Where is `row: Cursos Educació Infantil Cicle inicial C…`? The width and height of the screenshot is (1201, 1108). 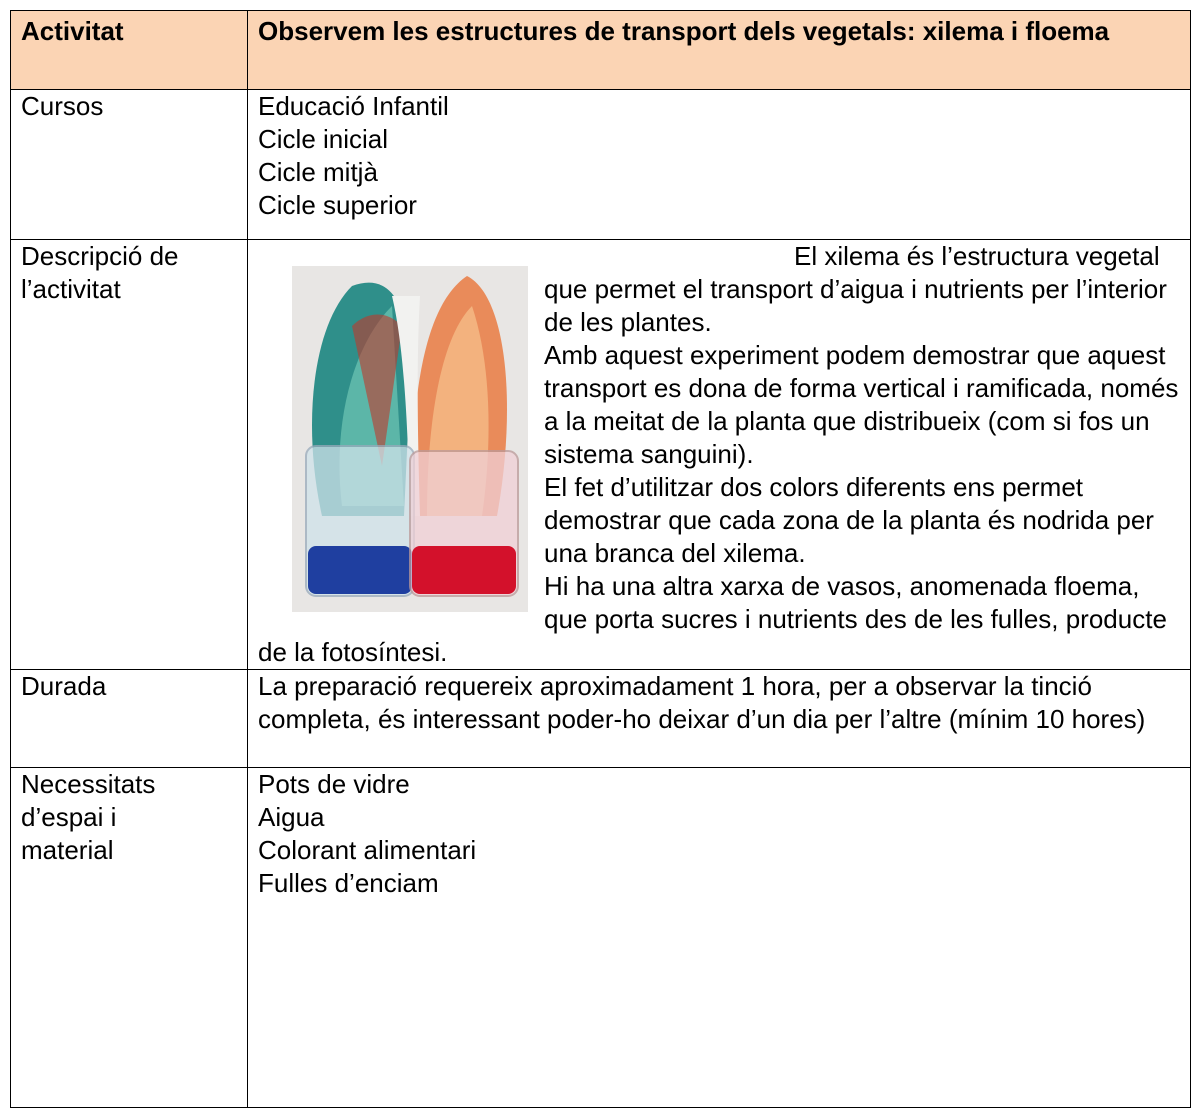 row: Cursos Educació Infantil Cicle inicial C… is located at coordinates (600, 164).